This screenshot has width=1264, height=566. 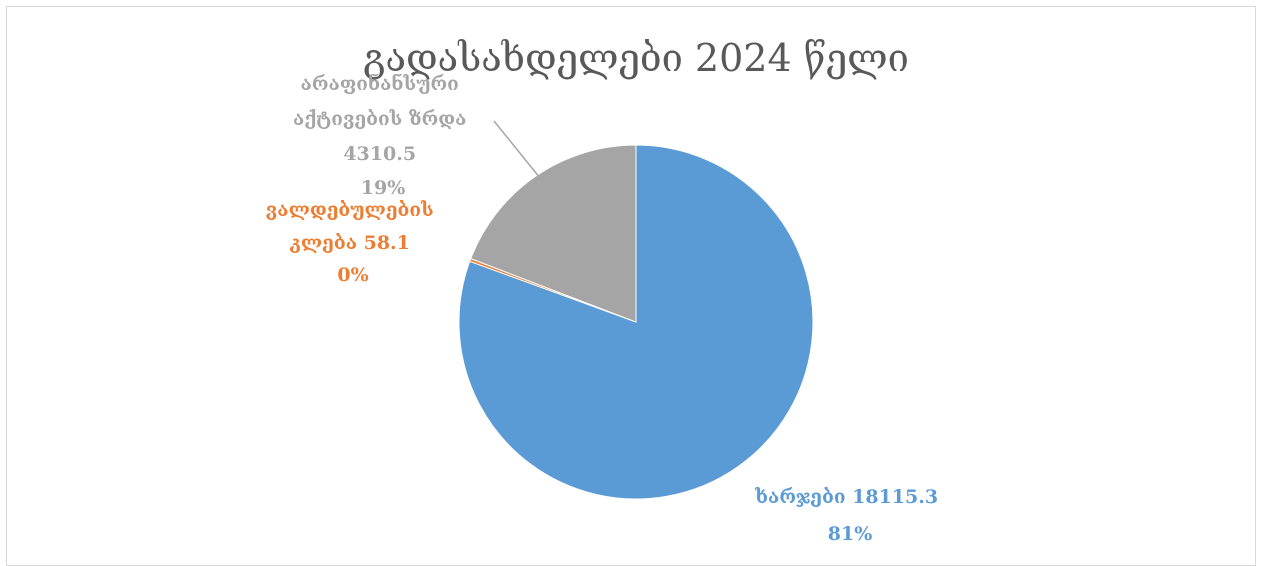 What do you see at coordinates (383, 188) in the screenshot?
I see `data-label-nonfinancial-assets-line-4: 19%` at bounding box center [383, 188].